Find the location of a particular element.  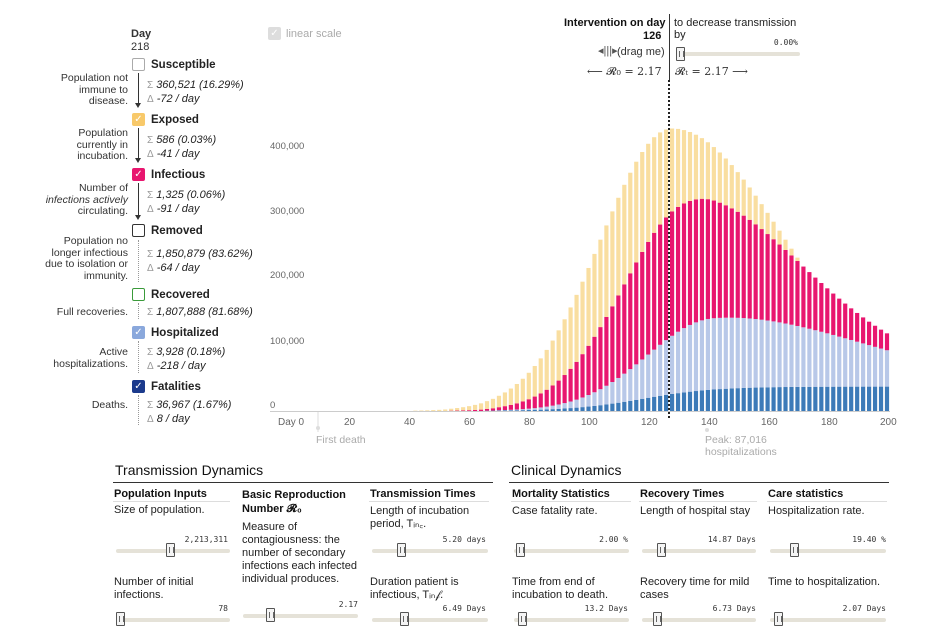

mild-recovery-track is located at coordinates (699, 620).